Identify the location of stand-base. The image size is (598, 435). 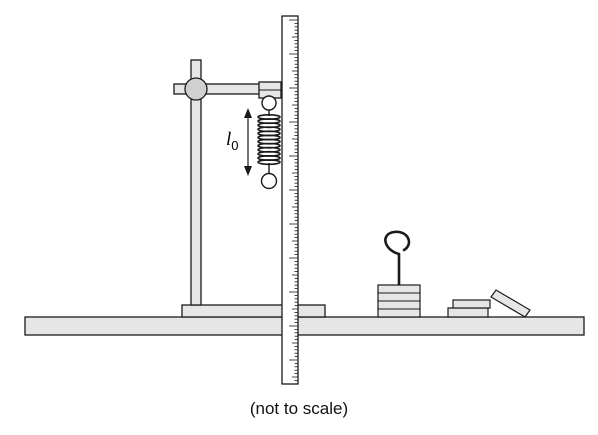
(253, 311).